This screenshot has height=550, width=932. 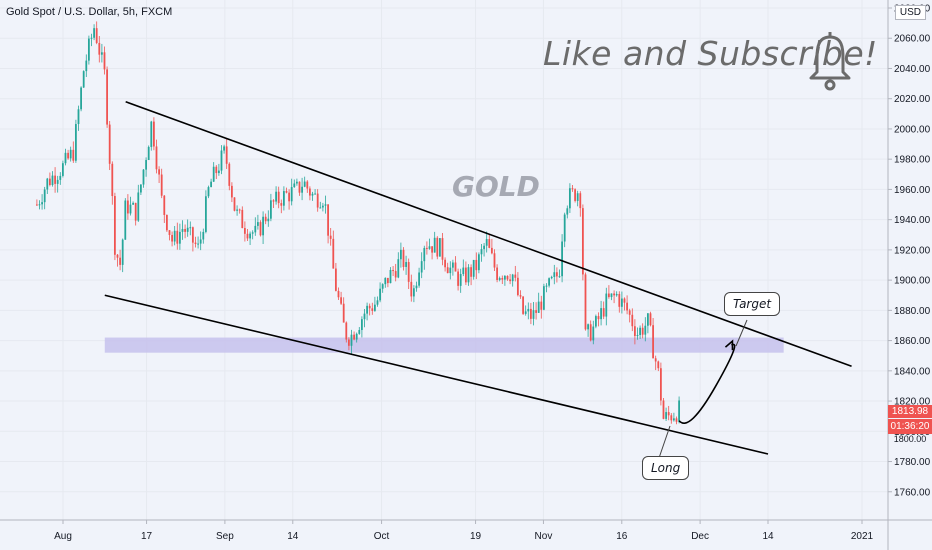 I want to click on y-tick-label: 2040.00, so click(x=912, y=69).